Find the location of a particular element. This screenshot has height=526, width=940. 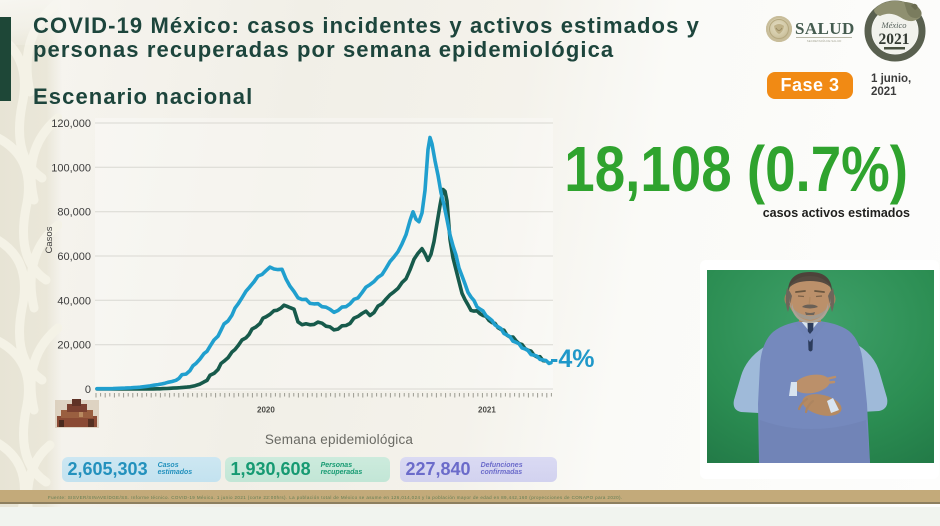

svg-text: 100,000 is located at coordinates (71, 168).